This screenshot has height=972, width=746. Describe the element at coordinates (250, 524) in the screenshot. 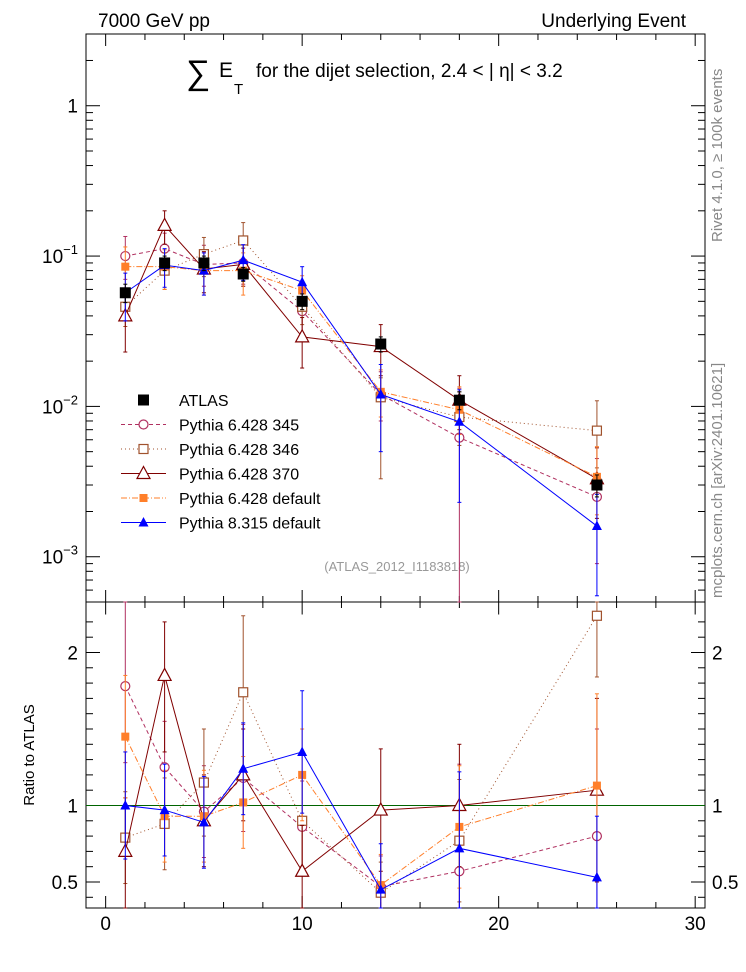

I see `legend-label: Pythia 8.315 default` at that location.